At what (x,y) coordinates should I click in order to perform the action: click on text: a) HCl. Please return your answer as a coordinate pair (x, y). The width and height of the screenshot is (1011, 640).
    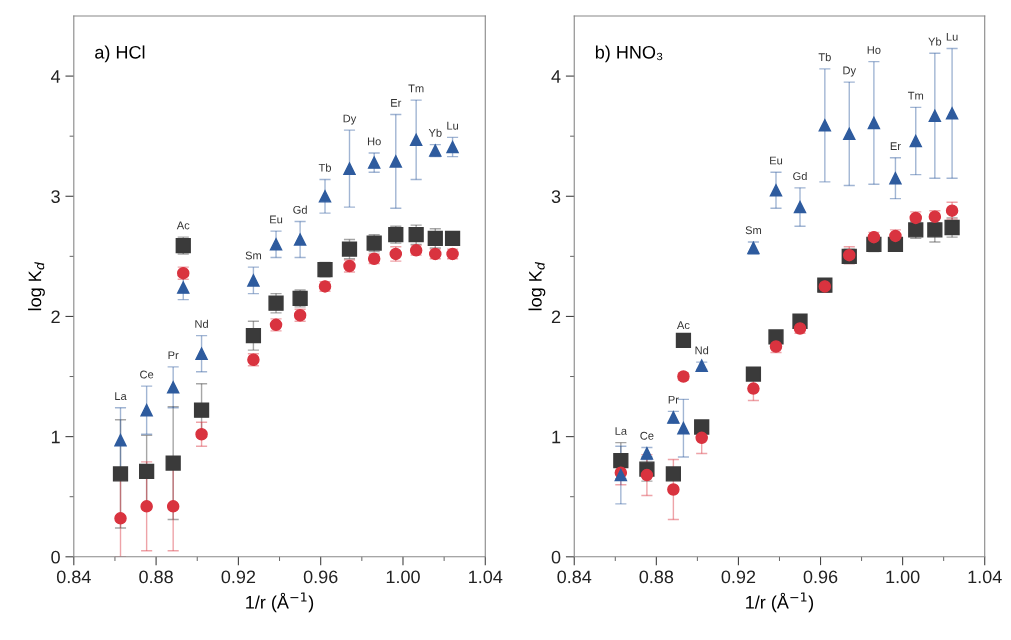
    Looking at the image, I should click on (120, 54).